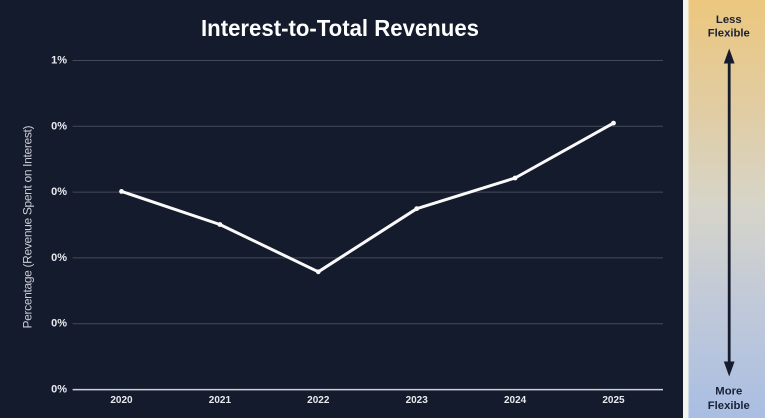 This screenshot has height=418, width=765. Describe the element at coordinates (417, 400) in the screenshot. I see `svg-text: 2023` at that location.